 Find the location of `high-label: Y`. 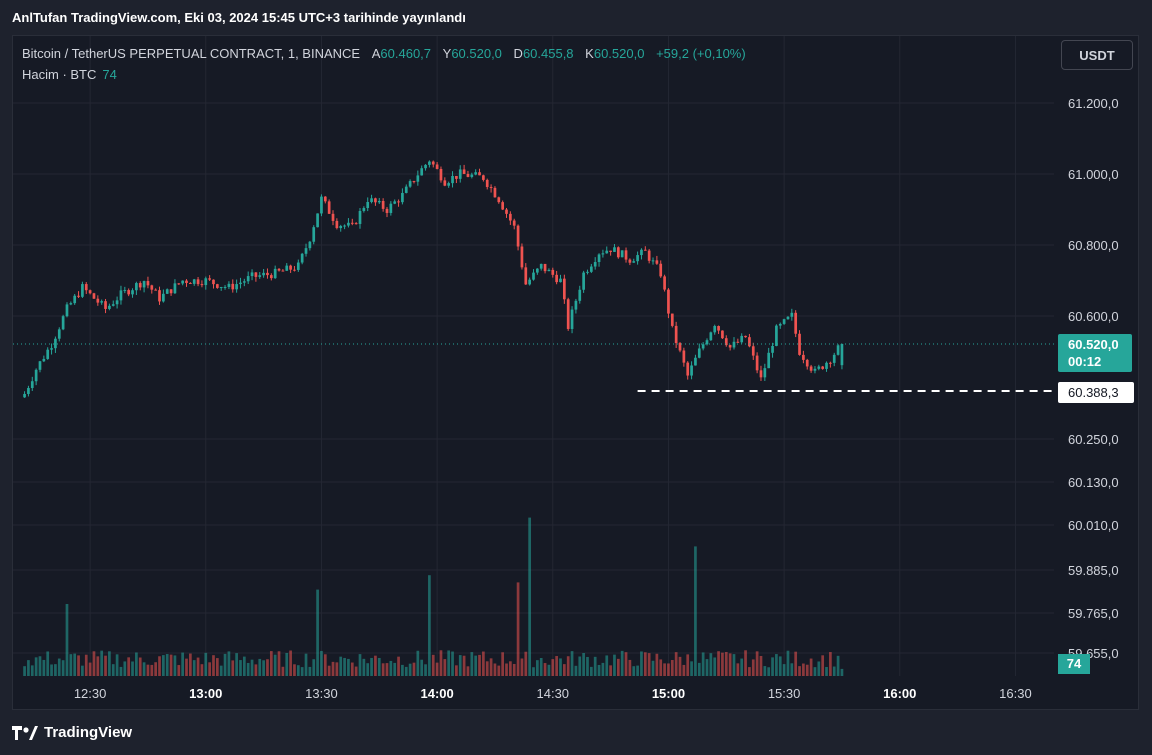

high-label: Y is located at coordinates (447, 53).